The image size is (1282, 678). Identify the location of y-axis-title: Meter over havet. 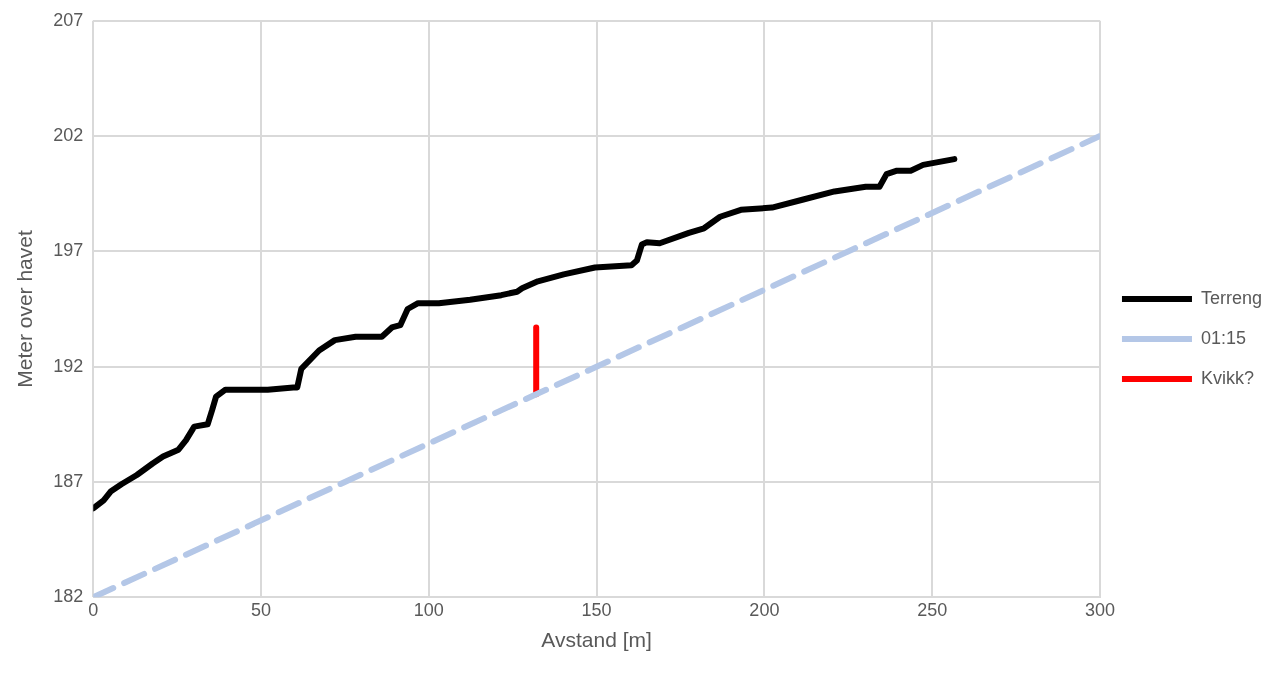
(25, 309).